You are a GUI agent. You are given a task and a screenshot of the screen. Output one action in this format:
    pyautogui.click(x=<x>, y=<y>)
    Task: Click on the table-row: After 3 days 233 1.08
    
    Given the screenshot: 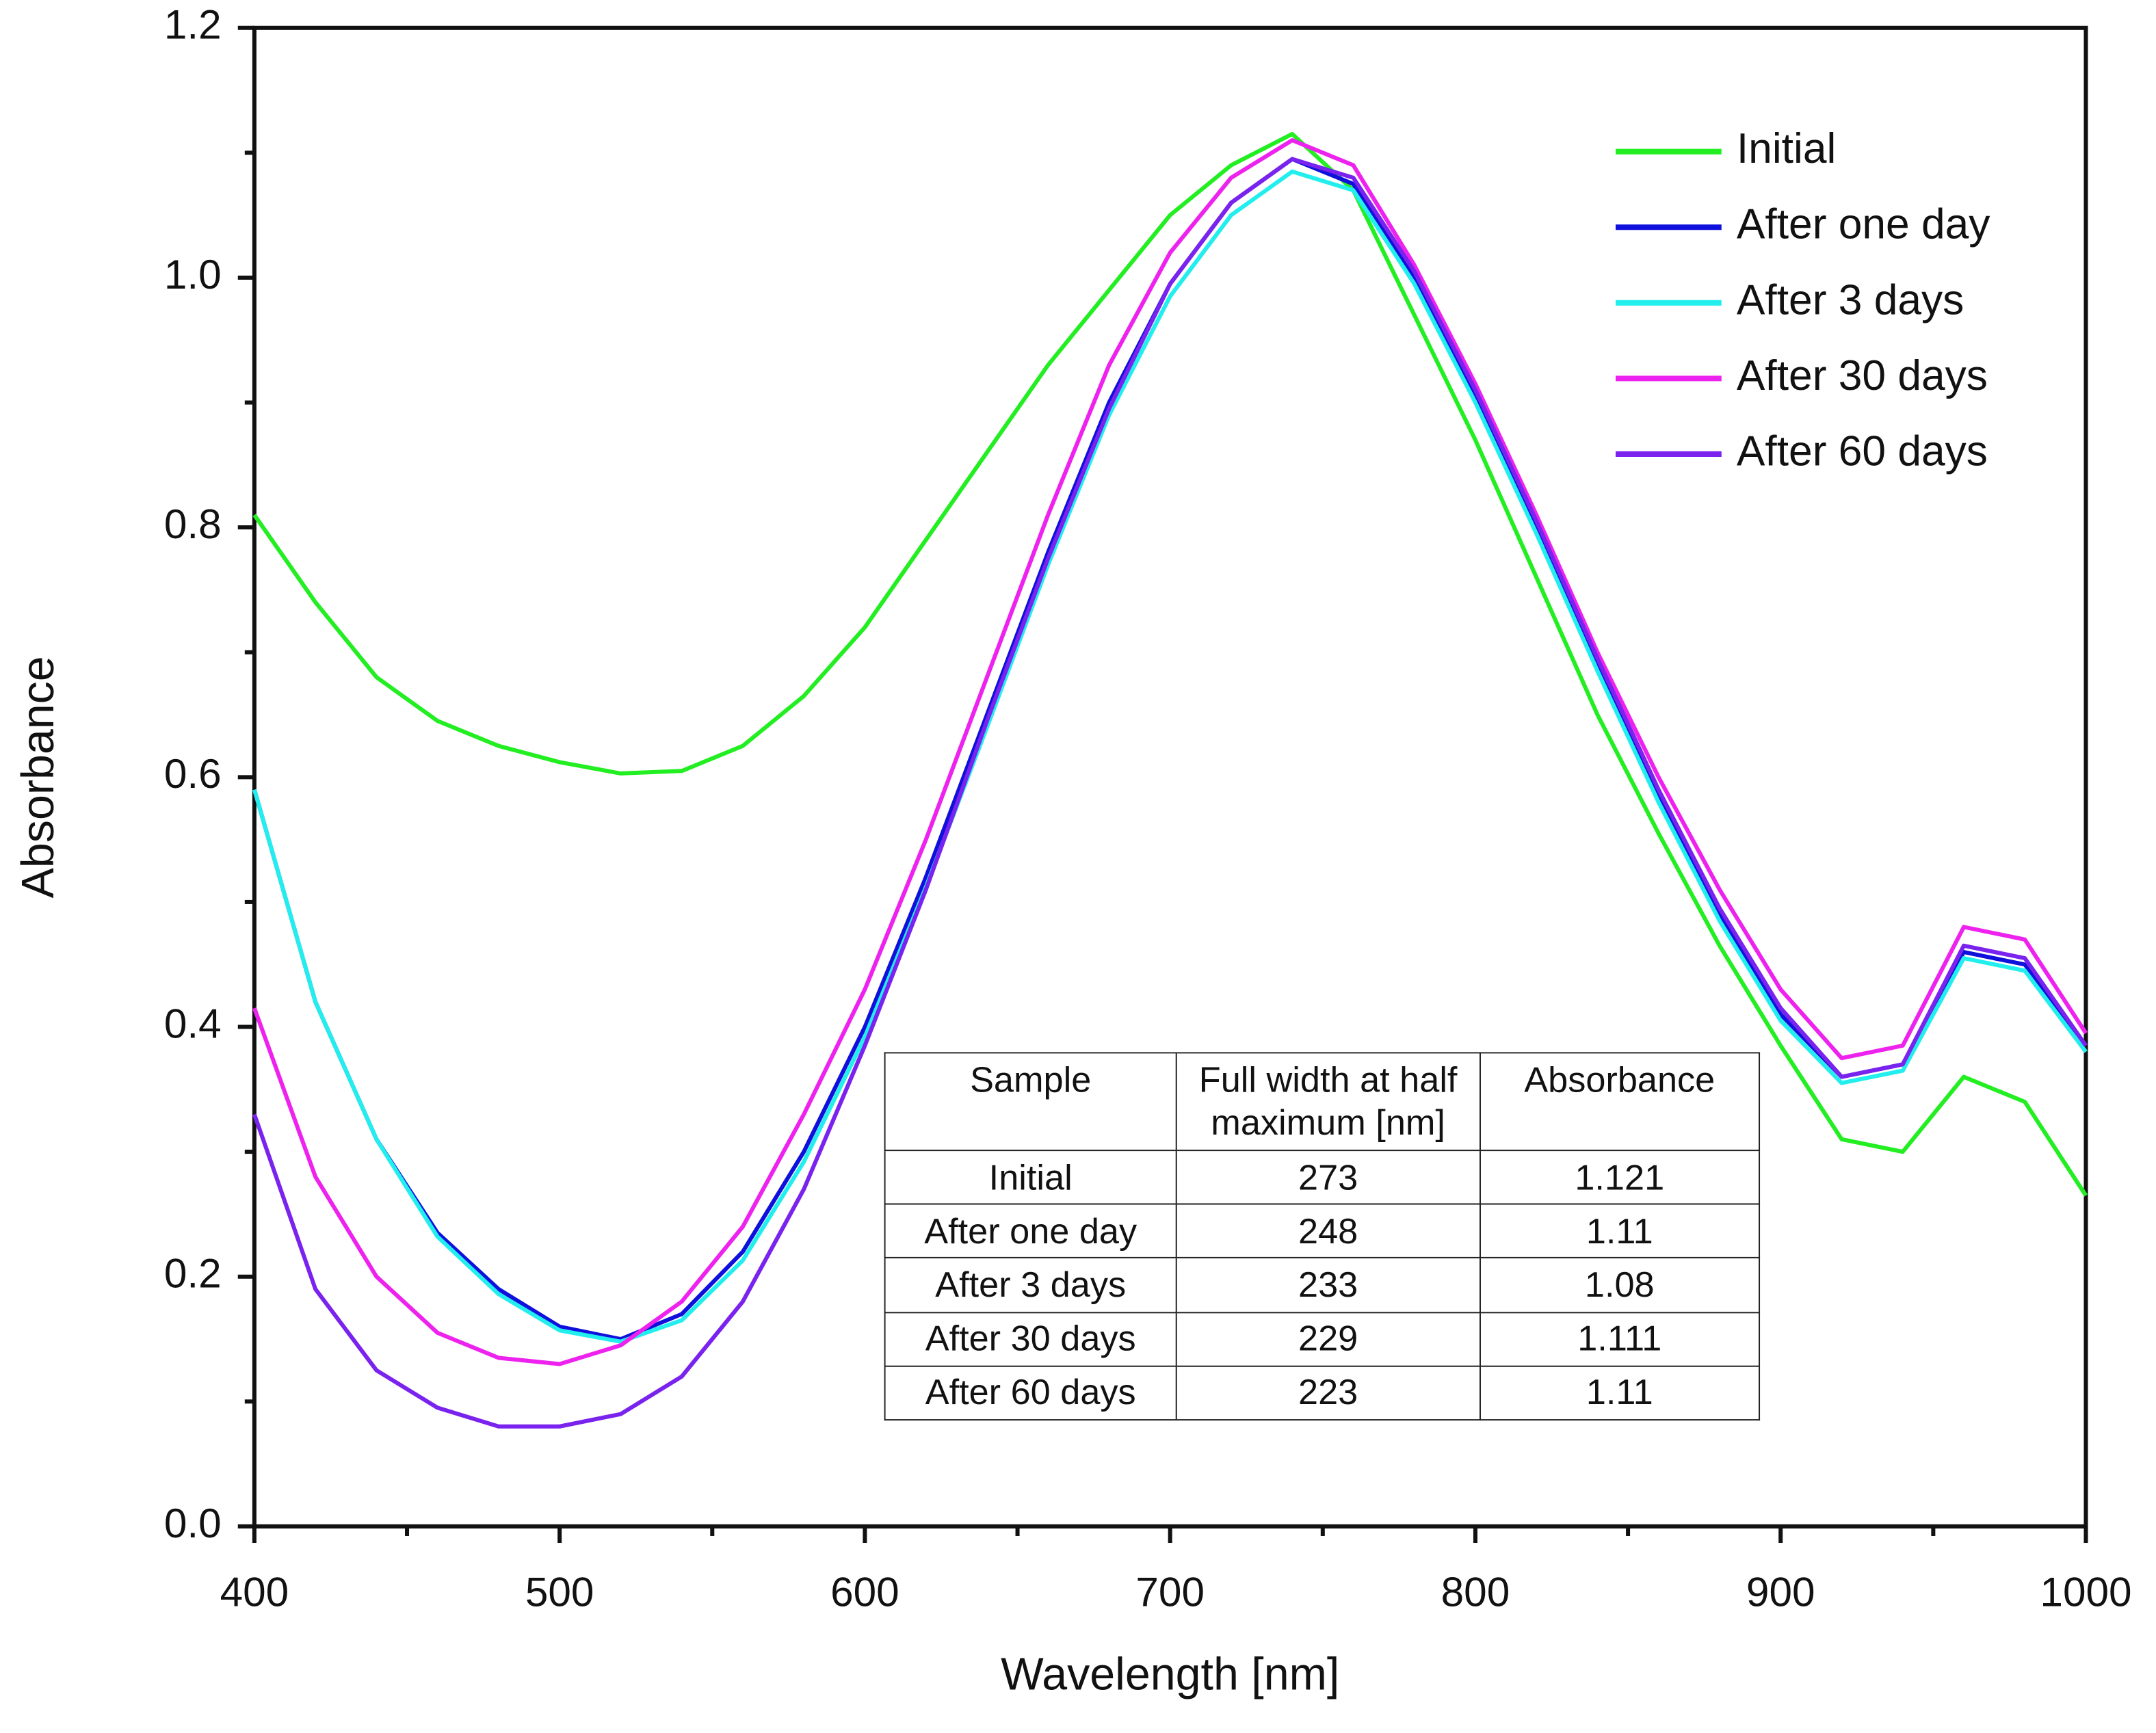 What is the action you would take?
    pyautogui.click(x=1322, y=1285)
    